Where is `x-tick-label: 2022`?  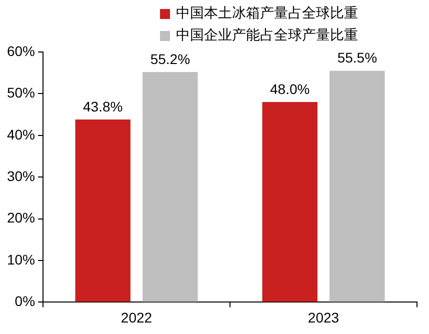
x-tick-label: 2022 is located at coordinates (136, 317).